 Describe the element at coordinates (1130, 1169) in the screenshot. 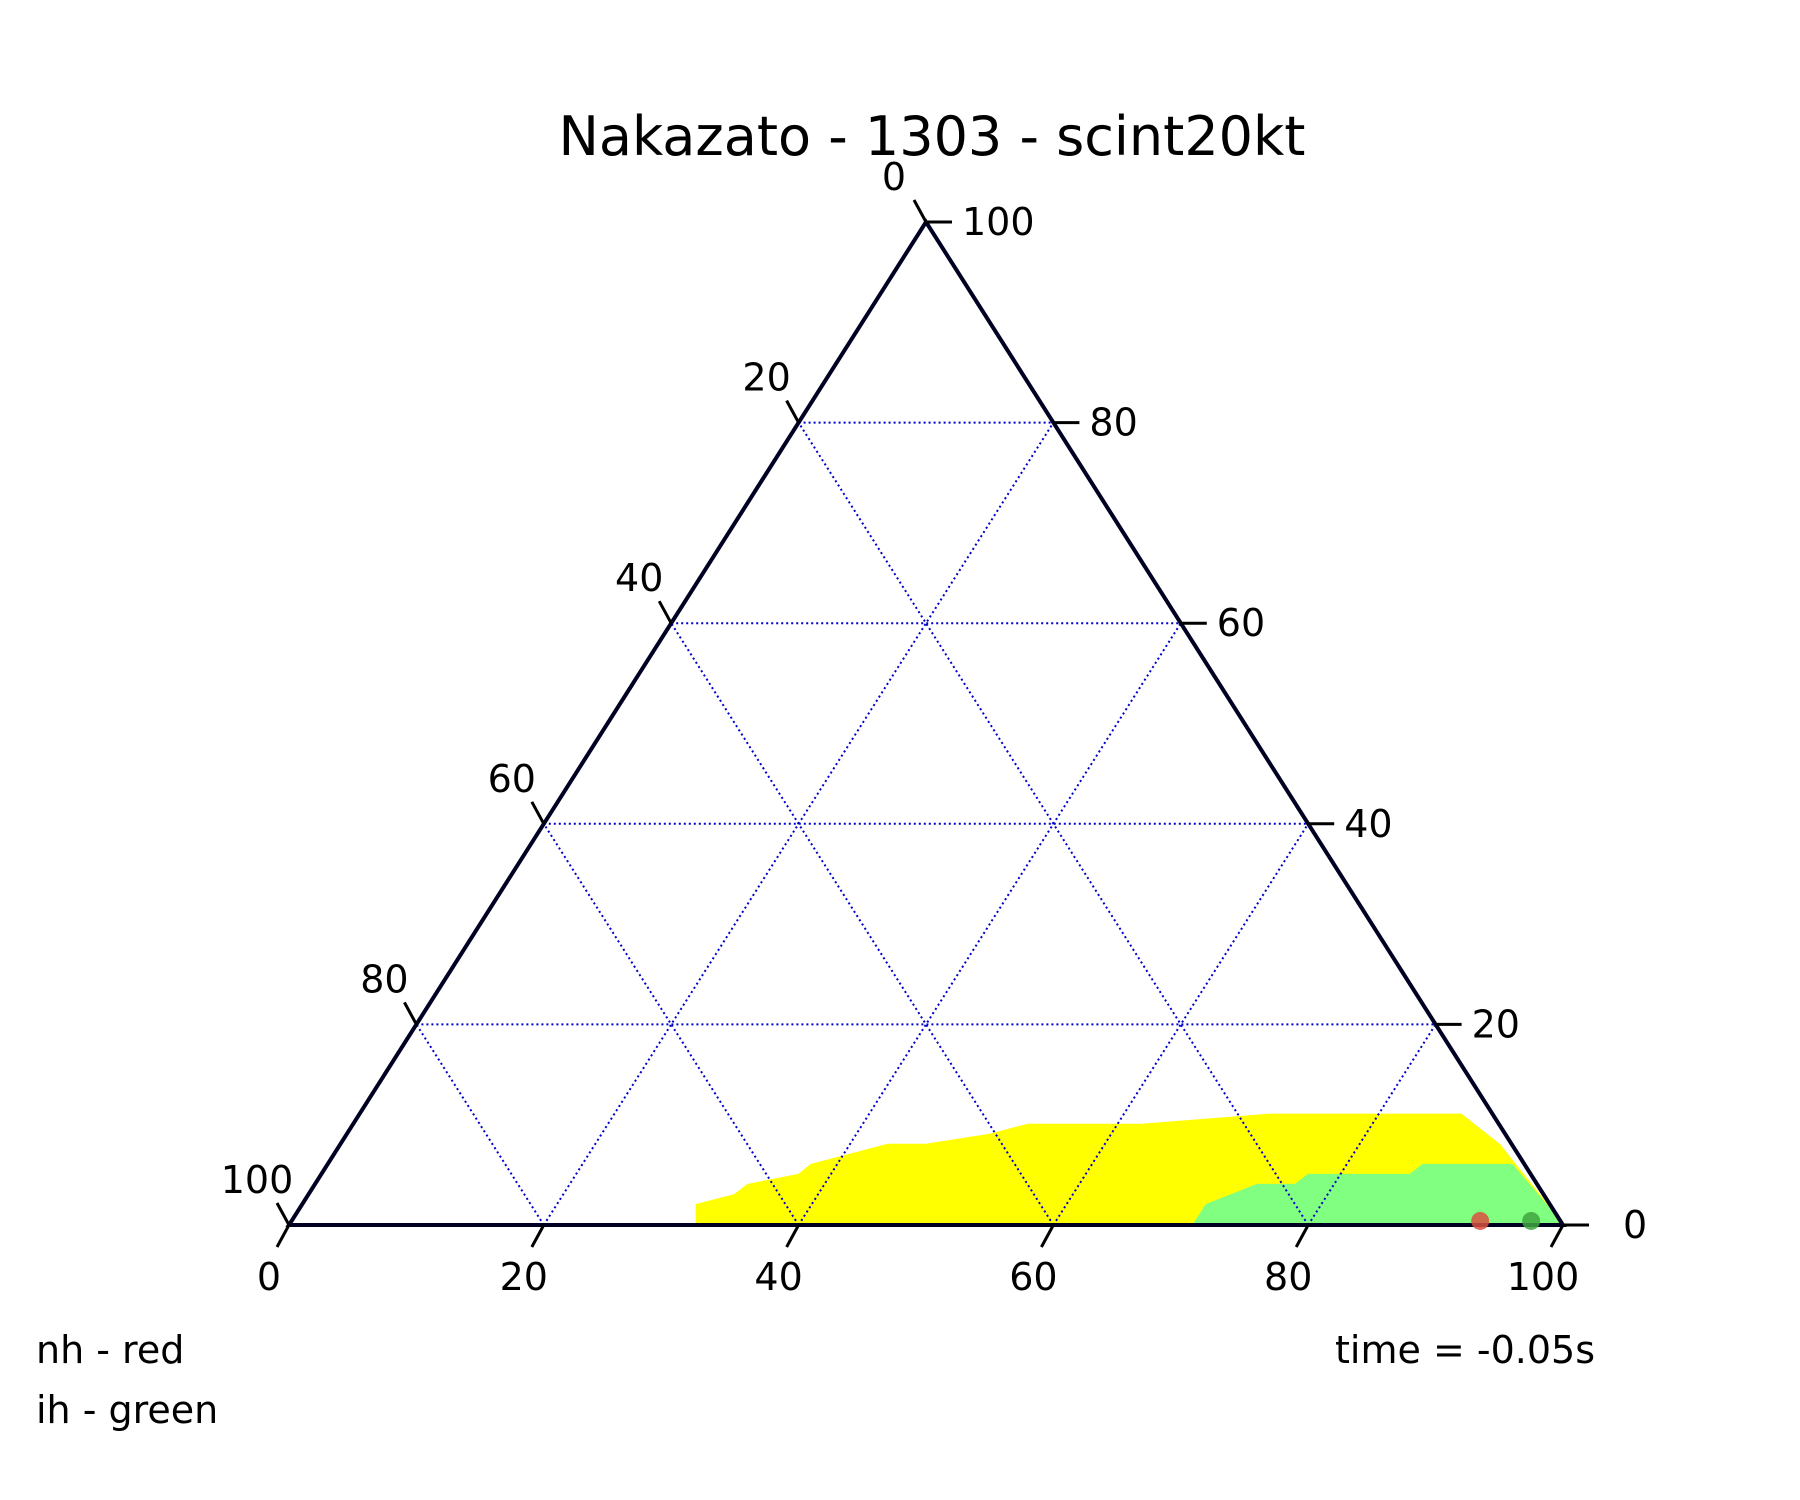

I see `region-layer` at that location.